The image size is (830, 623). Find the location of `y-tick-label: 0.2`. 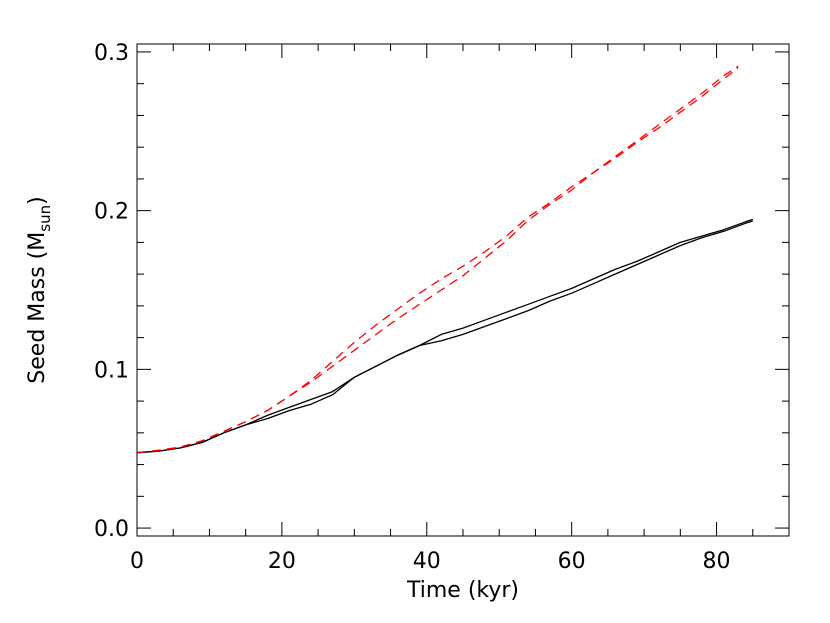

y-tick-label: 0.2 is located at coordinates (111, 212).